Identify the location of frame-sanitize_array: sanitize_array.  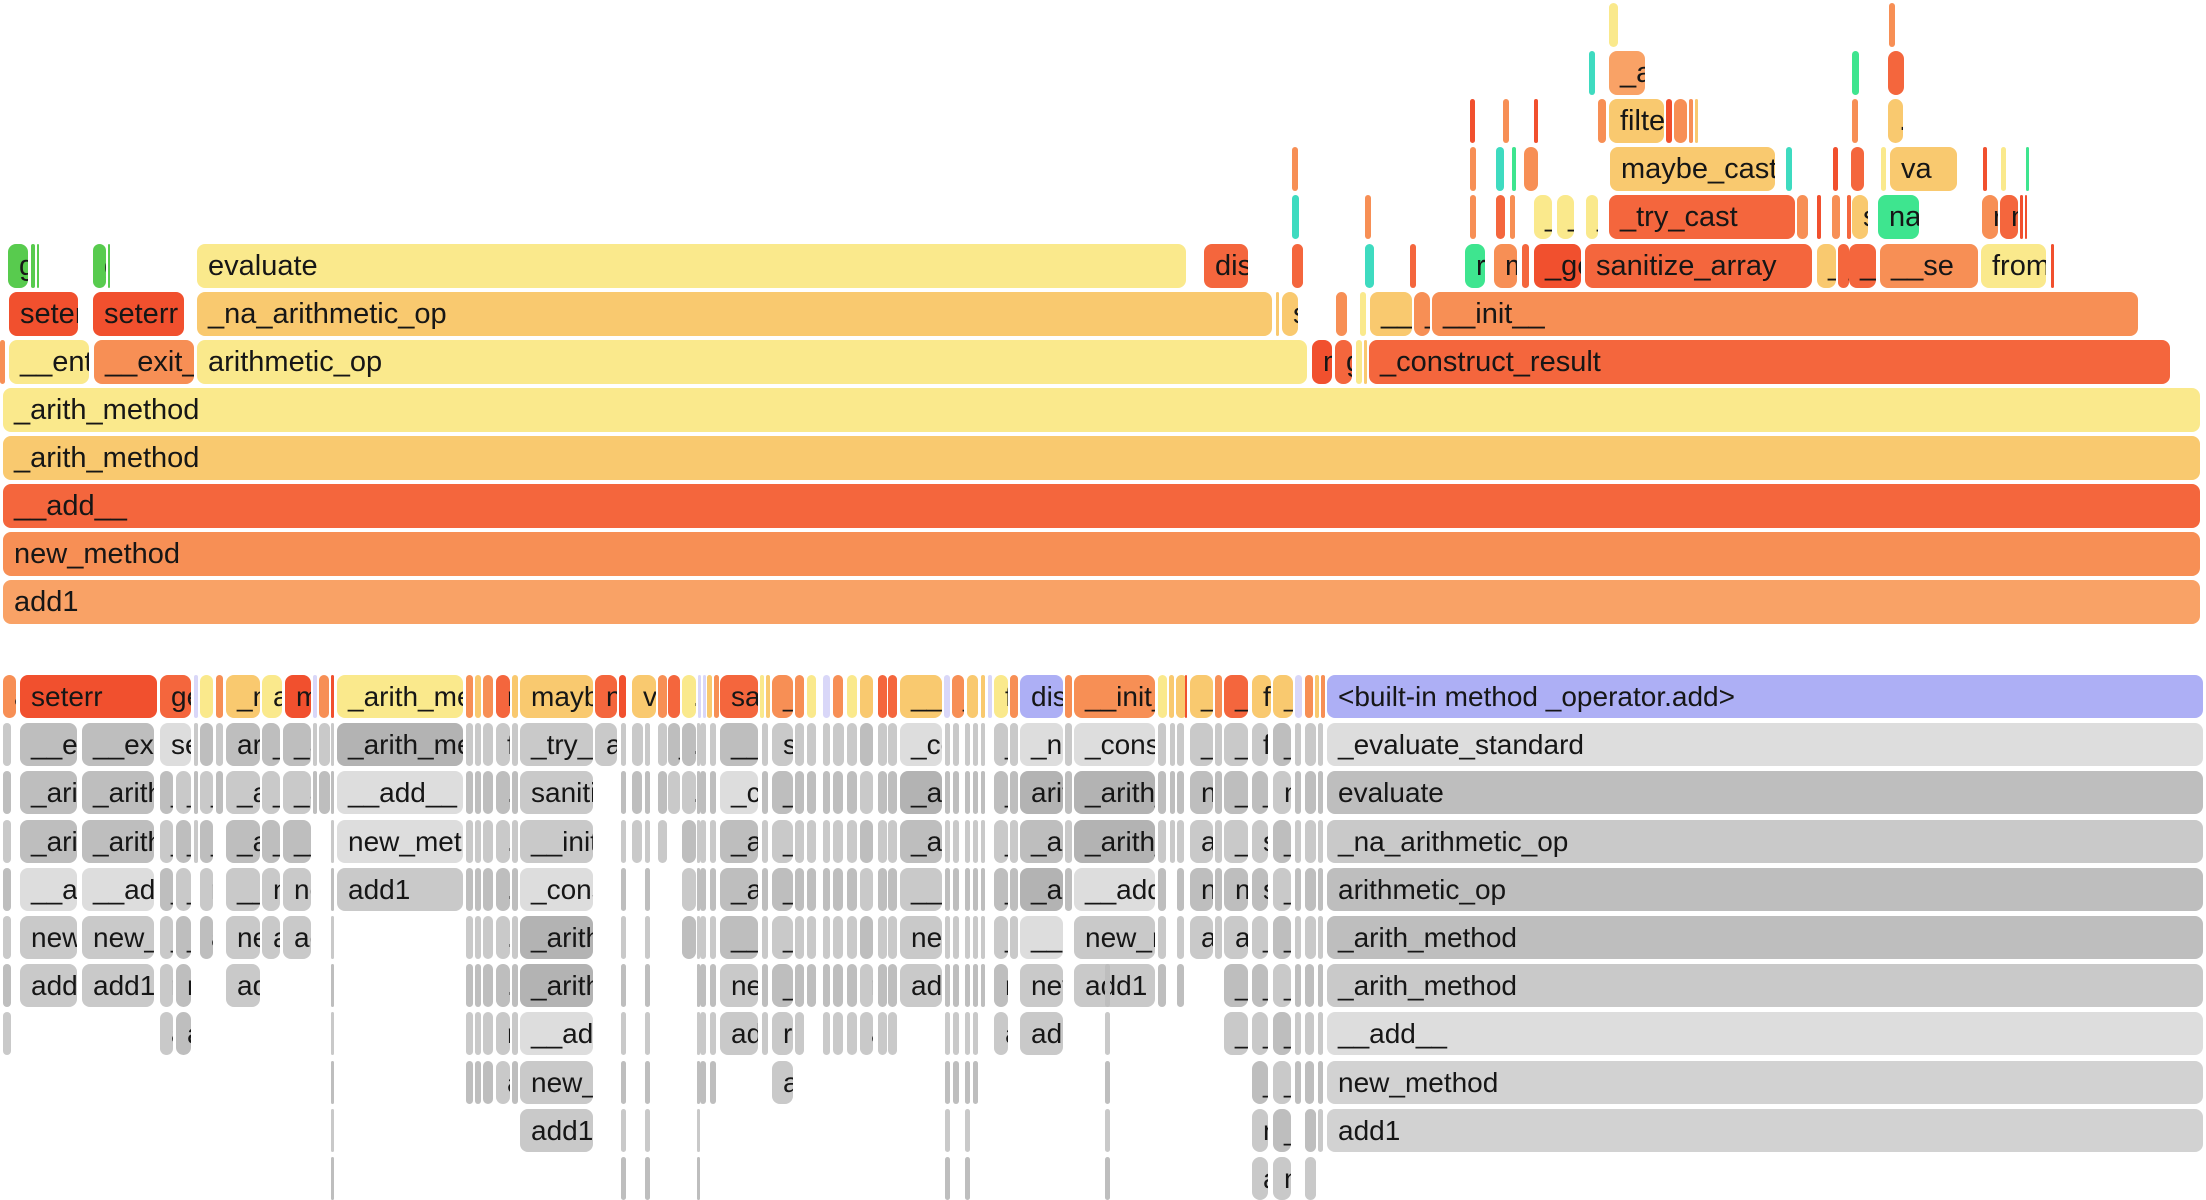
(1698, 265).